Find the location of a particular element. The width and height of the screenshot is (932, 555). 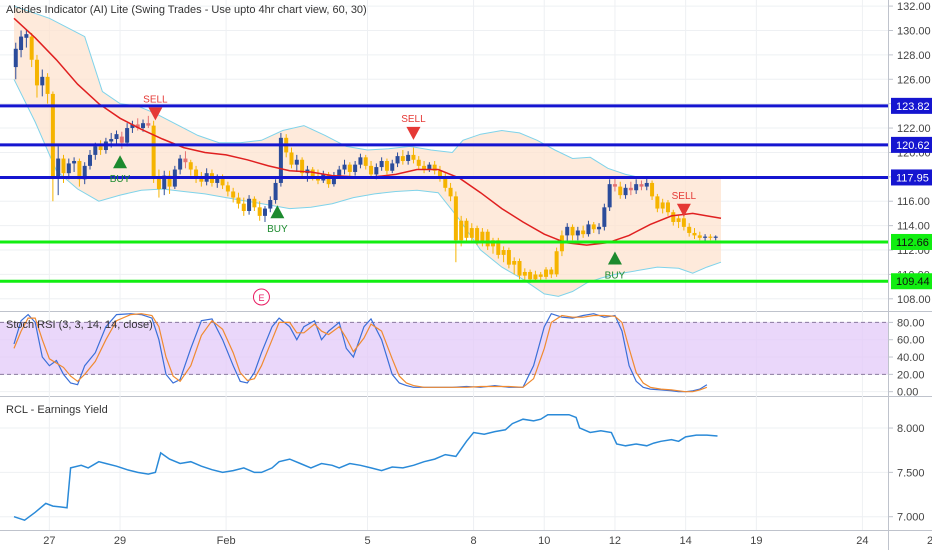

x-tick-label: 27 is located at coordinates (49, 541).